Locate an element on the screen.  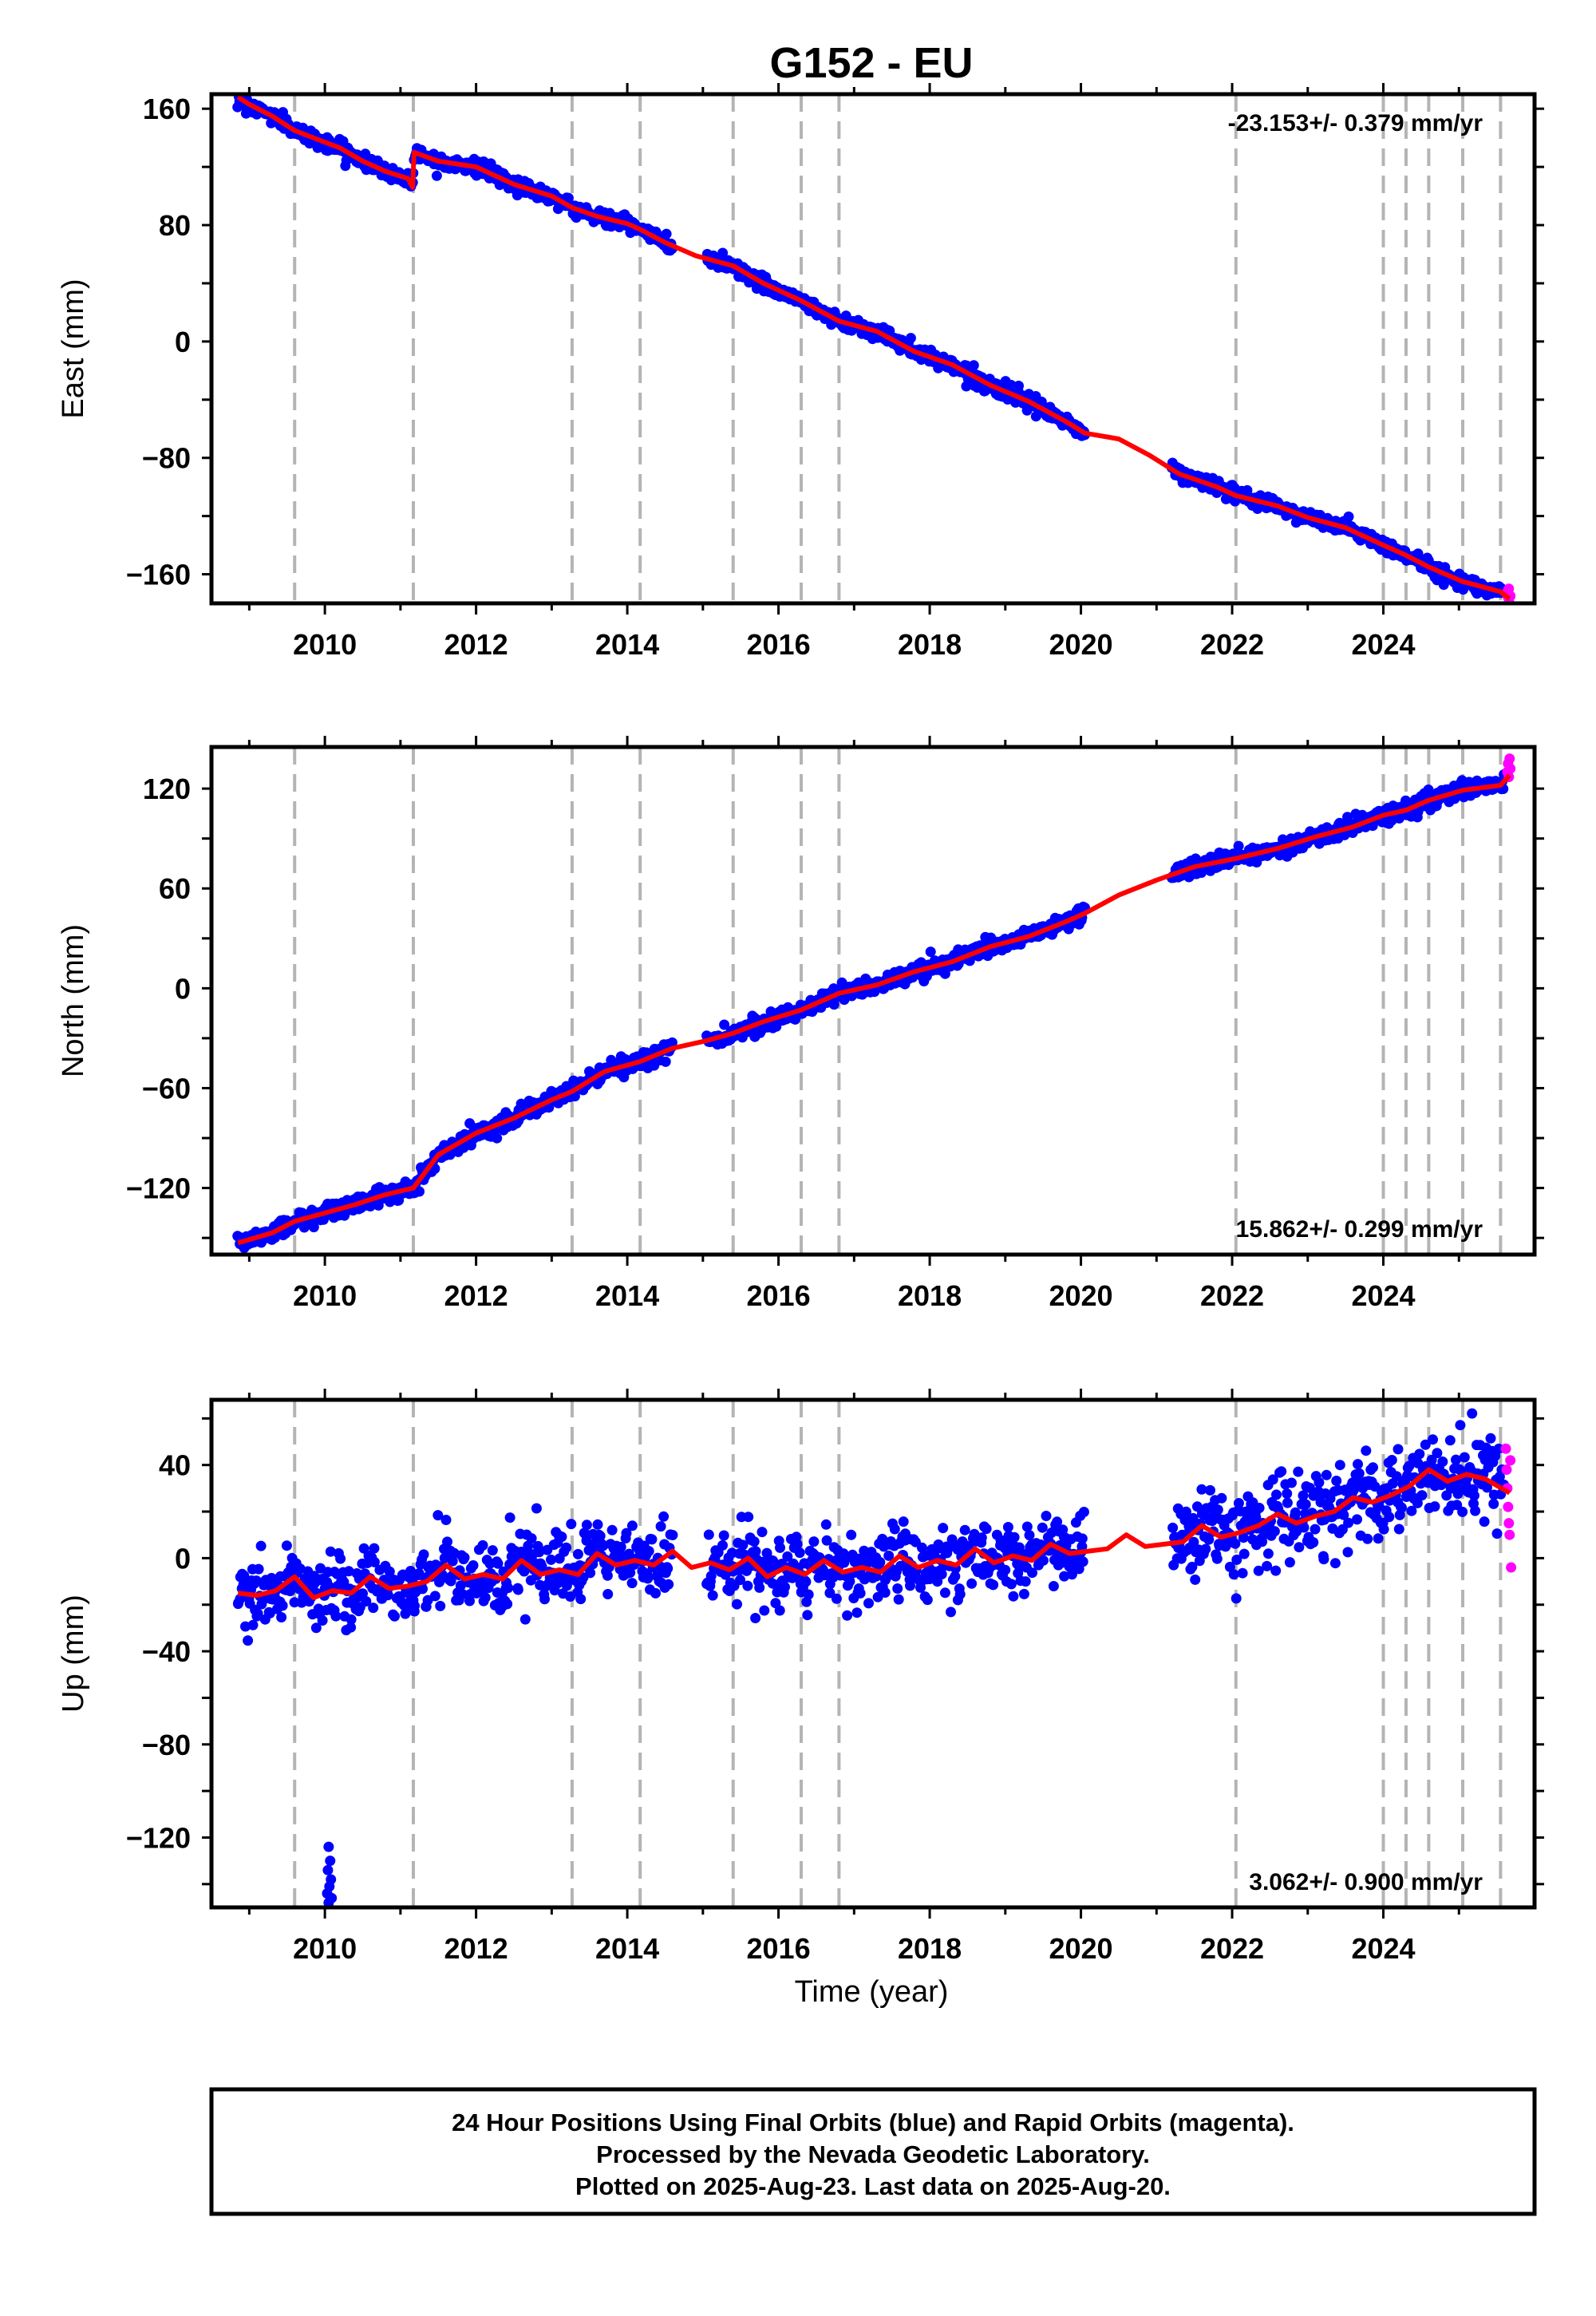
y-tick-label: 60 is located at coordinates (175, 888).